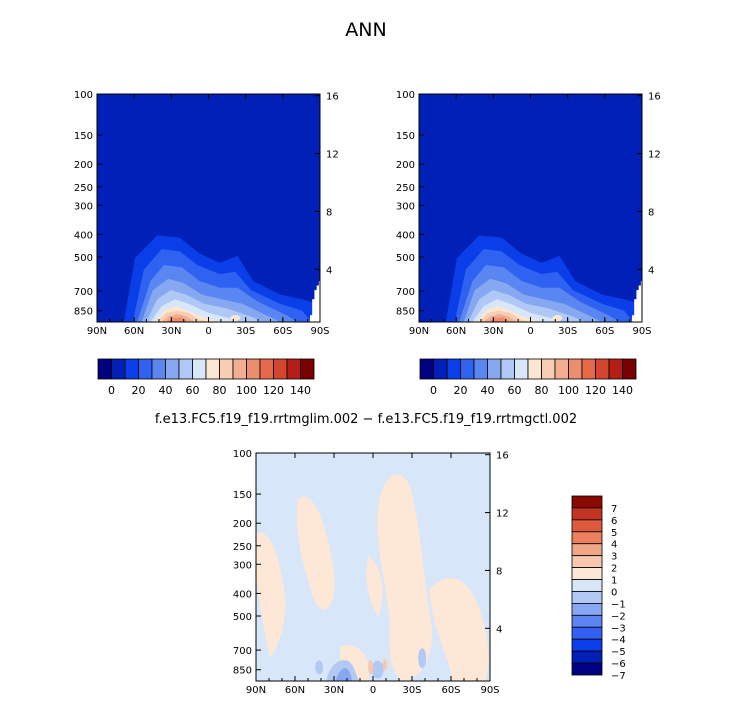 This screenshot has width=733, height=707. I want to click on colorbar-label: −1, so click(618, 604).